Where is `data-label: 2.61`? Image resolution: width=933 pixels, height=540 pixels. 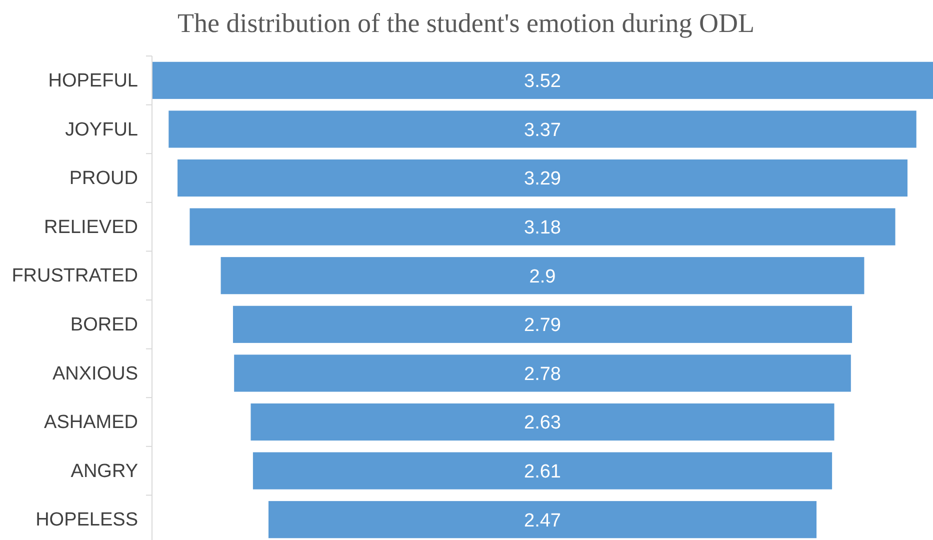 data-label: 2.61 is located at coordinates (542, 471).